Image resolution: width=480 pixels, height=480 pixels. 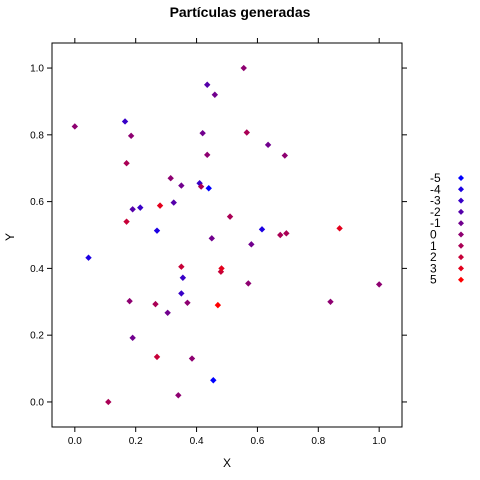 I want to click on y-tick-label: 0.4, so click(x=37, y=269).